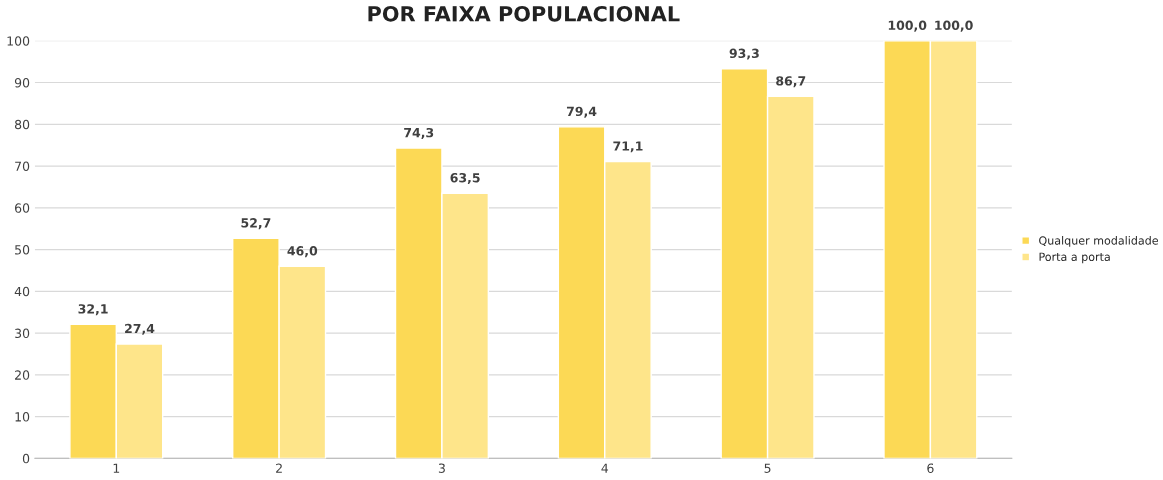 This screenshot has height=480, width=1163. What do you see at coordinates (930, 468) in the screenshot?
I see `x-tick-label: 6` at bounding box center [930, 468].